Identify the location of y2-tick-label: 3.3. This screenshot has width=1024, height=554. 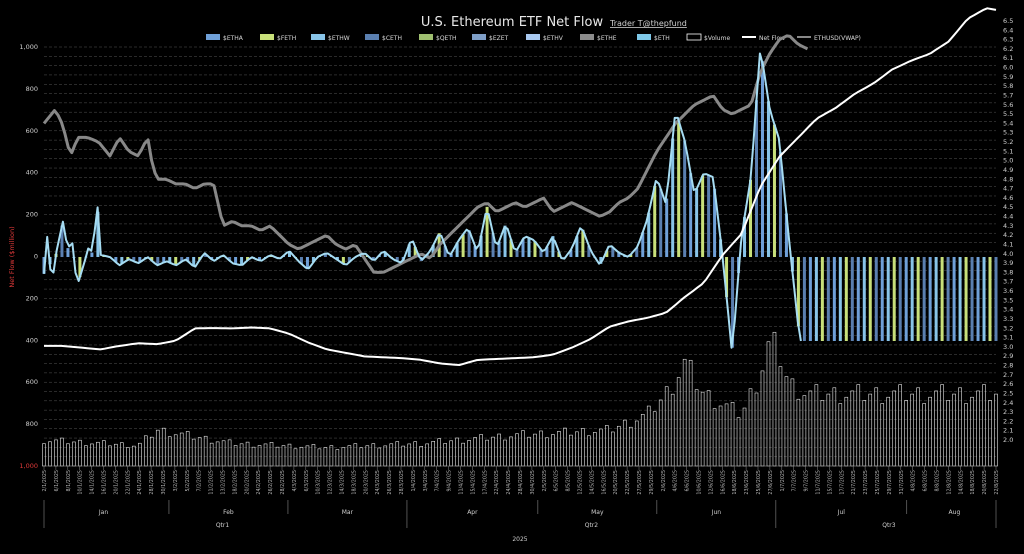
(1008, 319).